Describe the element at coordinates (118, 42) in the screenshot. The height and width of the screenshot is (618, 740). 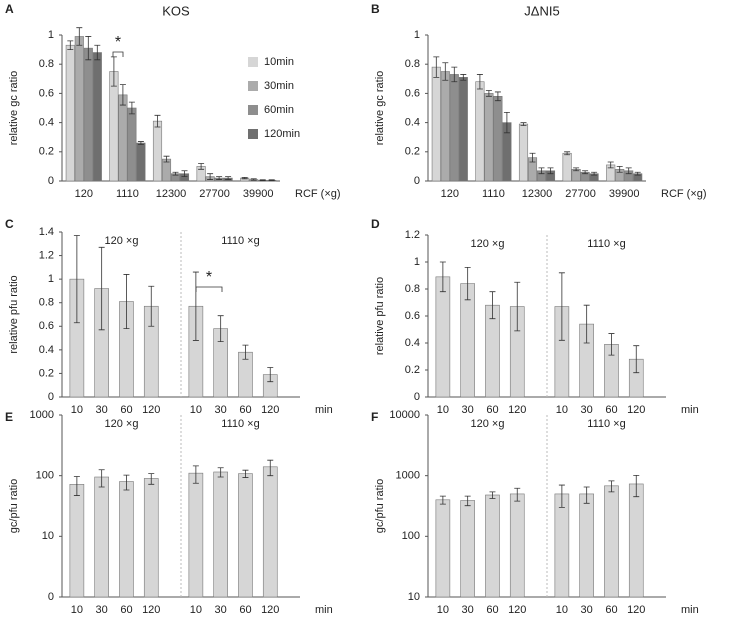
I see `significance-mark: *` at that location.